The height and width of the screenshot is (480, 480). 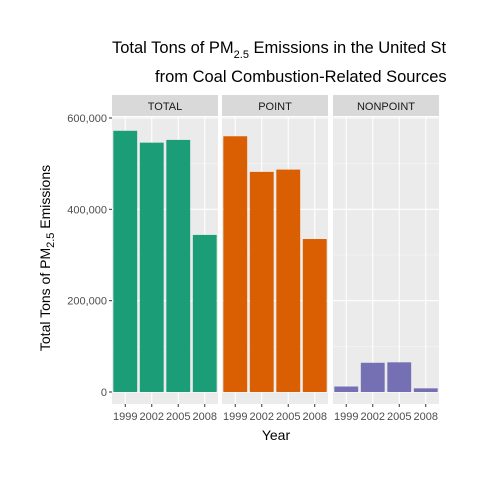 I want to click on y-tick-label: 600,000, so click(x=87, y=119).